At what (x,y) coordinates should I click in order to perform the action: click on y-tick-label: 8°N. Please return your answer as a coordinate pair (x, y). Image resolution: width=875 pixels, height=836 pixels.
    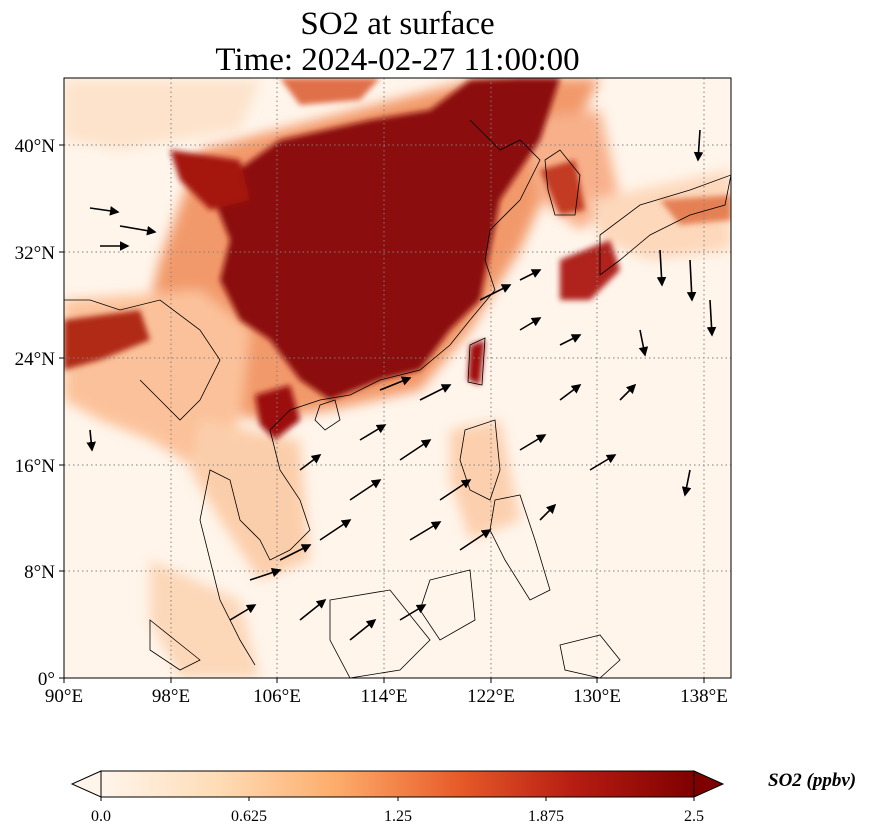
    Looking at the image, I should click on (39, 572).